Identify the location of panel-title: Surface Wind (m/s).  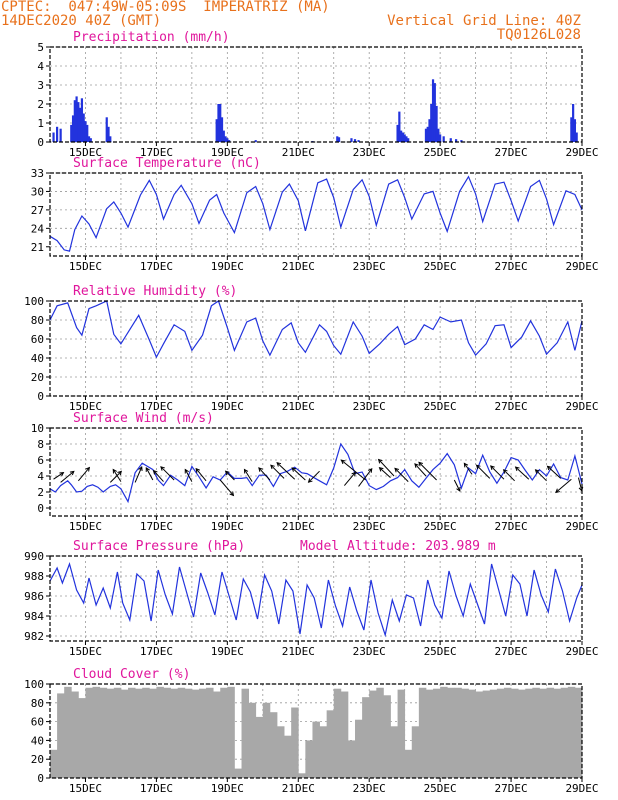
(143, 418).